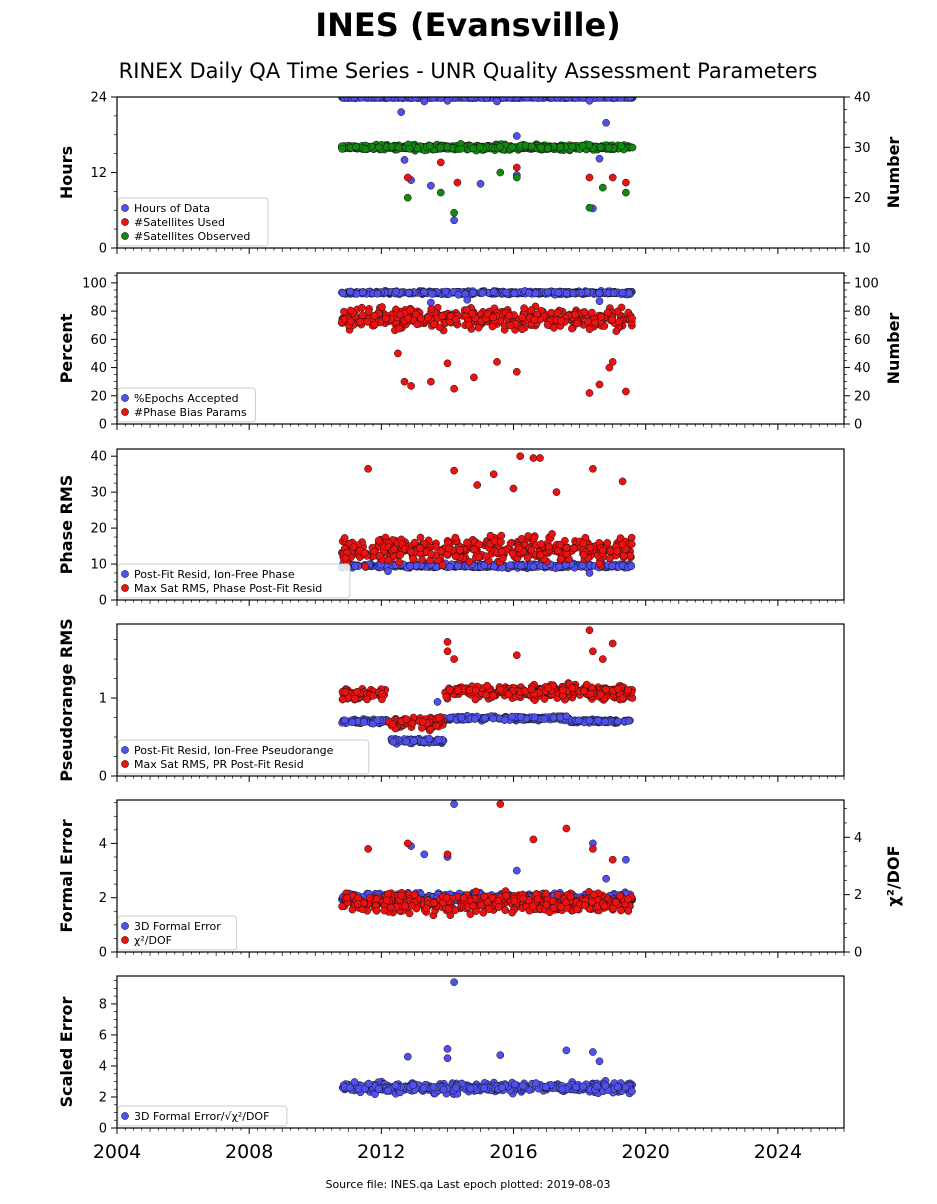 This screenshot has width=937, height=1204. What do you see at coordinates (862, 98) in the screenshot?
I see `y-tick-label-right: 40` at bounding box center [862, 98].